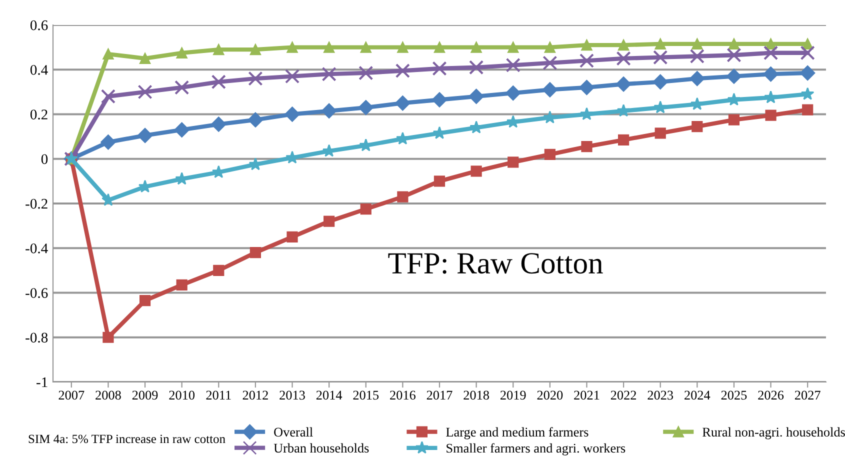 This screenshot has height=462, width=845. Describe the element at coordinates (807, 395) in the screenshot. I see `x-tick-label: 2027` at that location.